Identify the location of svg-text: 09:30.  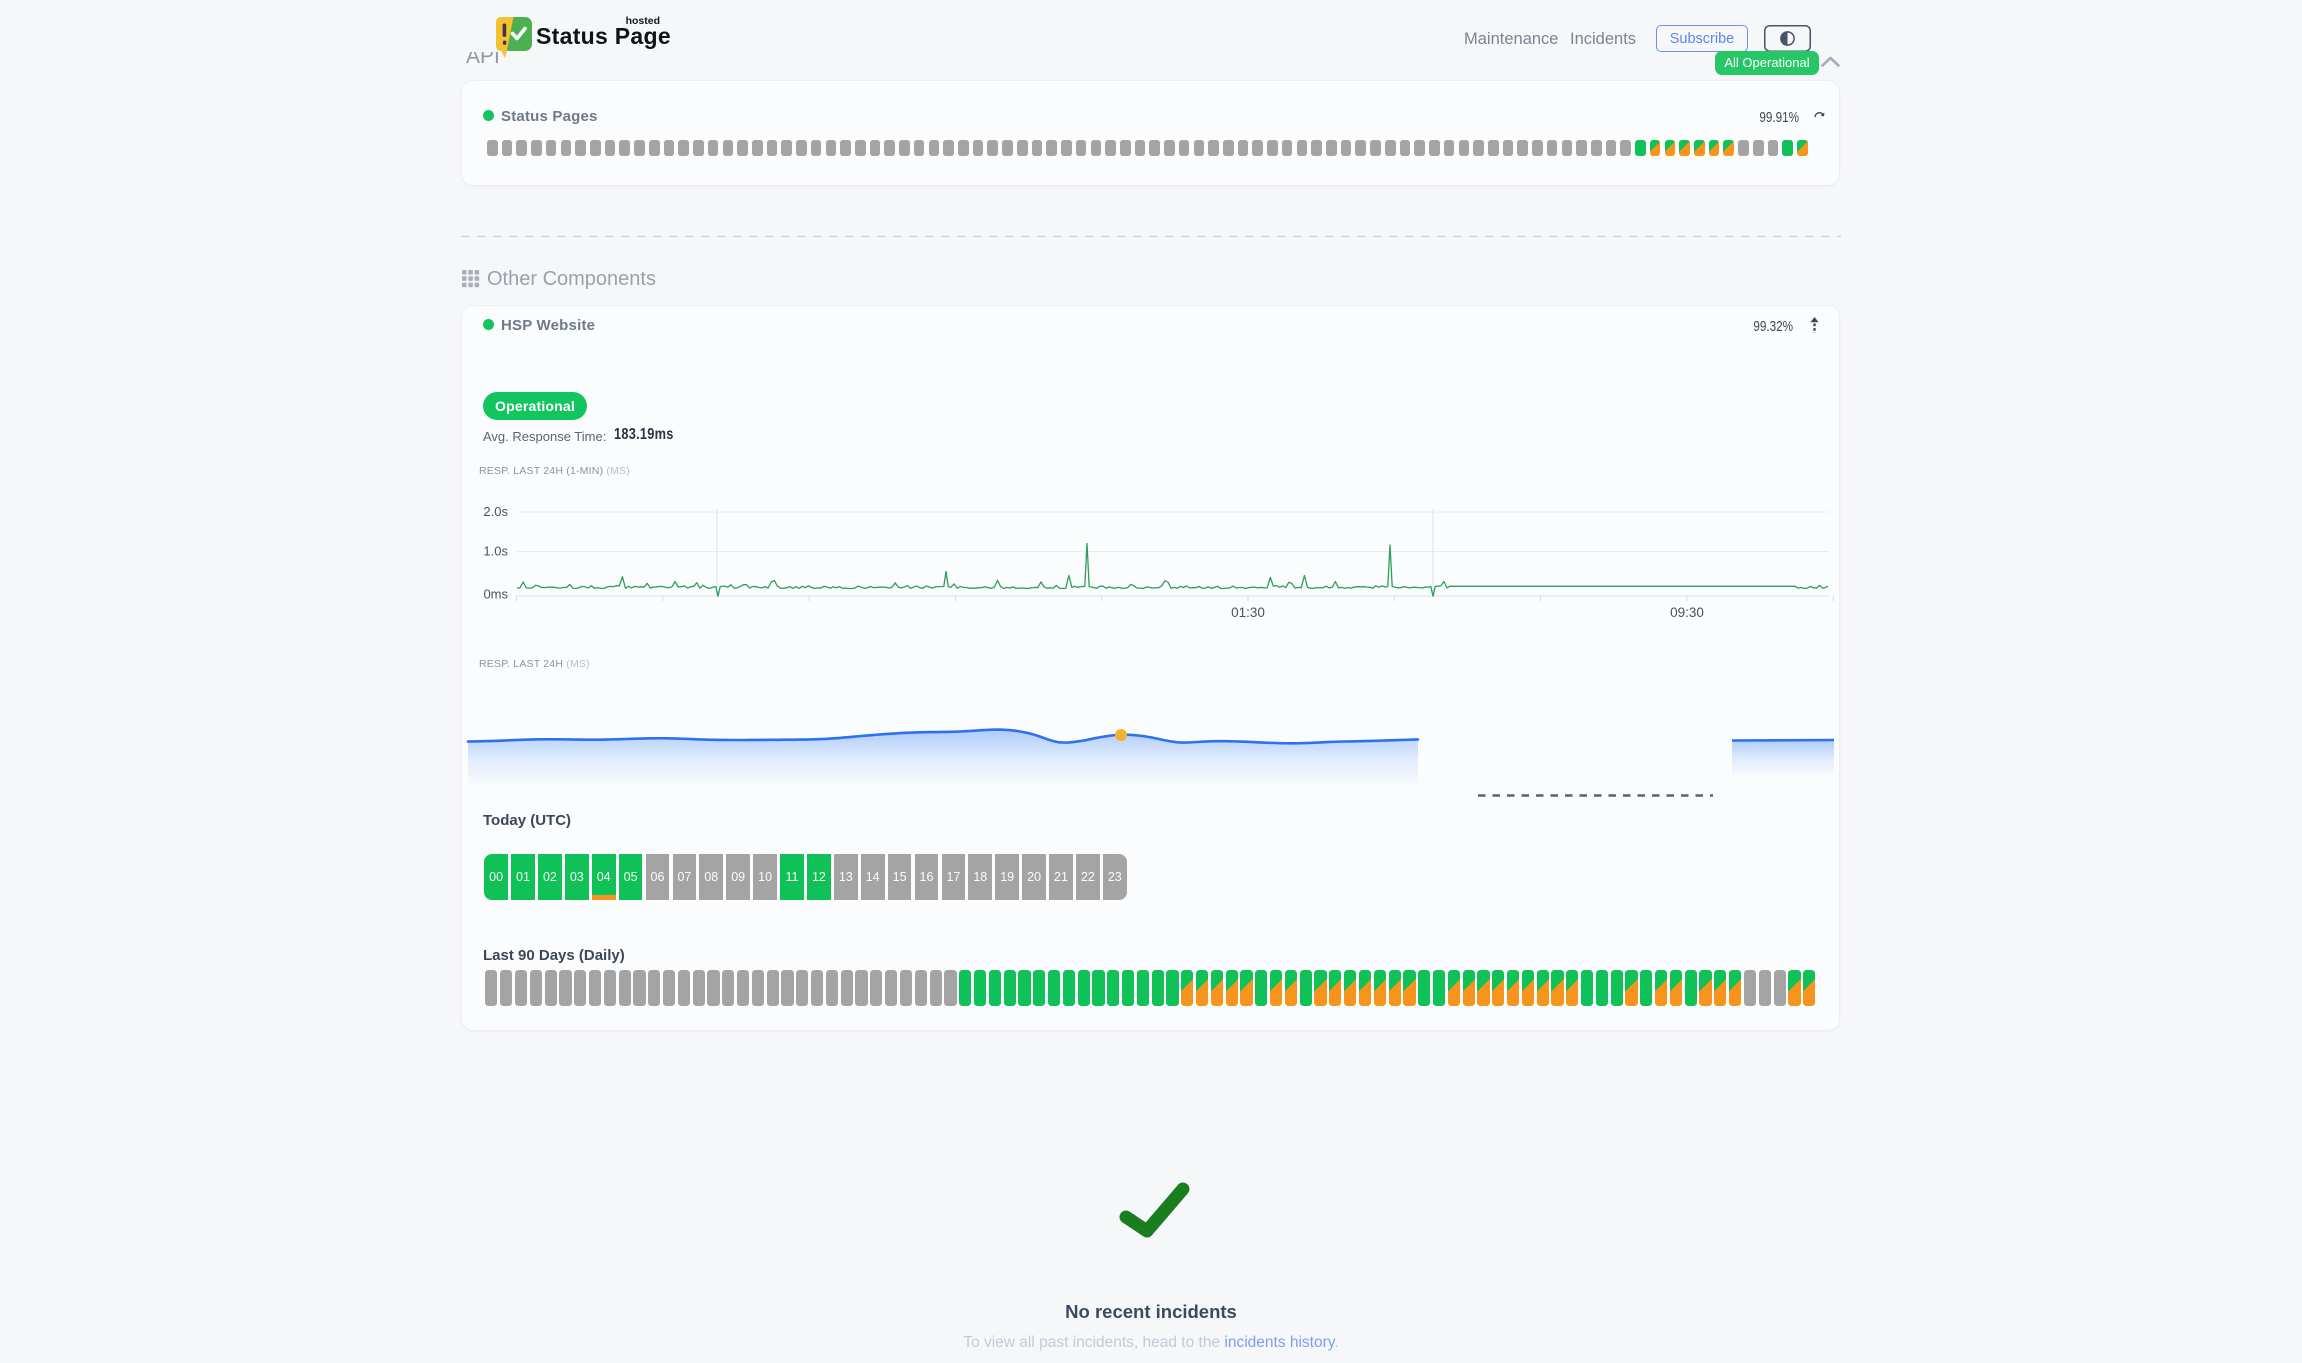
(1687, 612).